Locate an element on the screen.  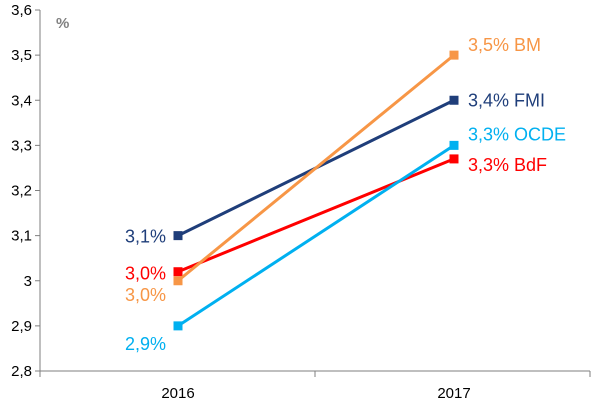
series-line-bdf is located at coordinates (316, 215).